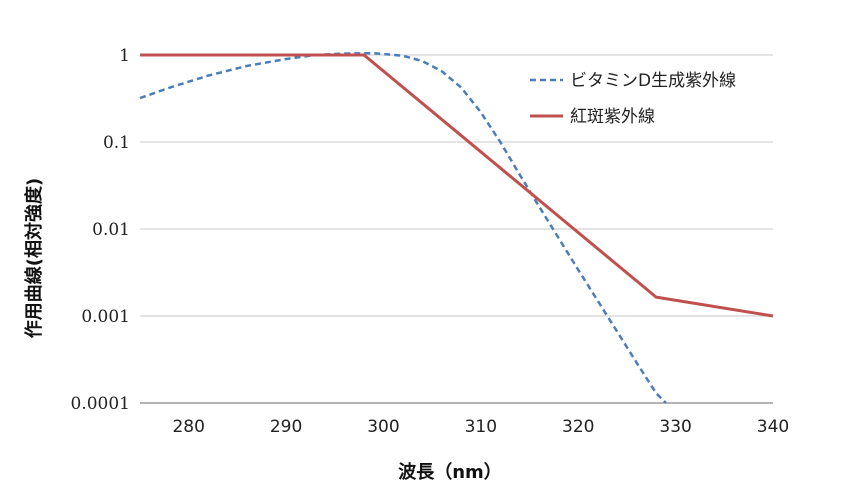 The image size is (852, 501). I want to click on x-tick-label: 310, so click(481, 427).